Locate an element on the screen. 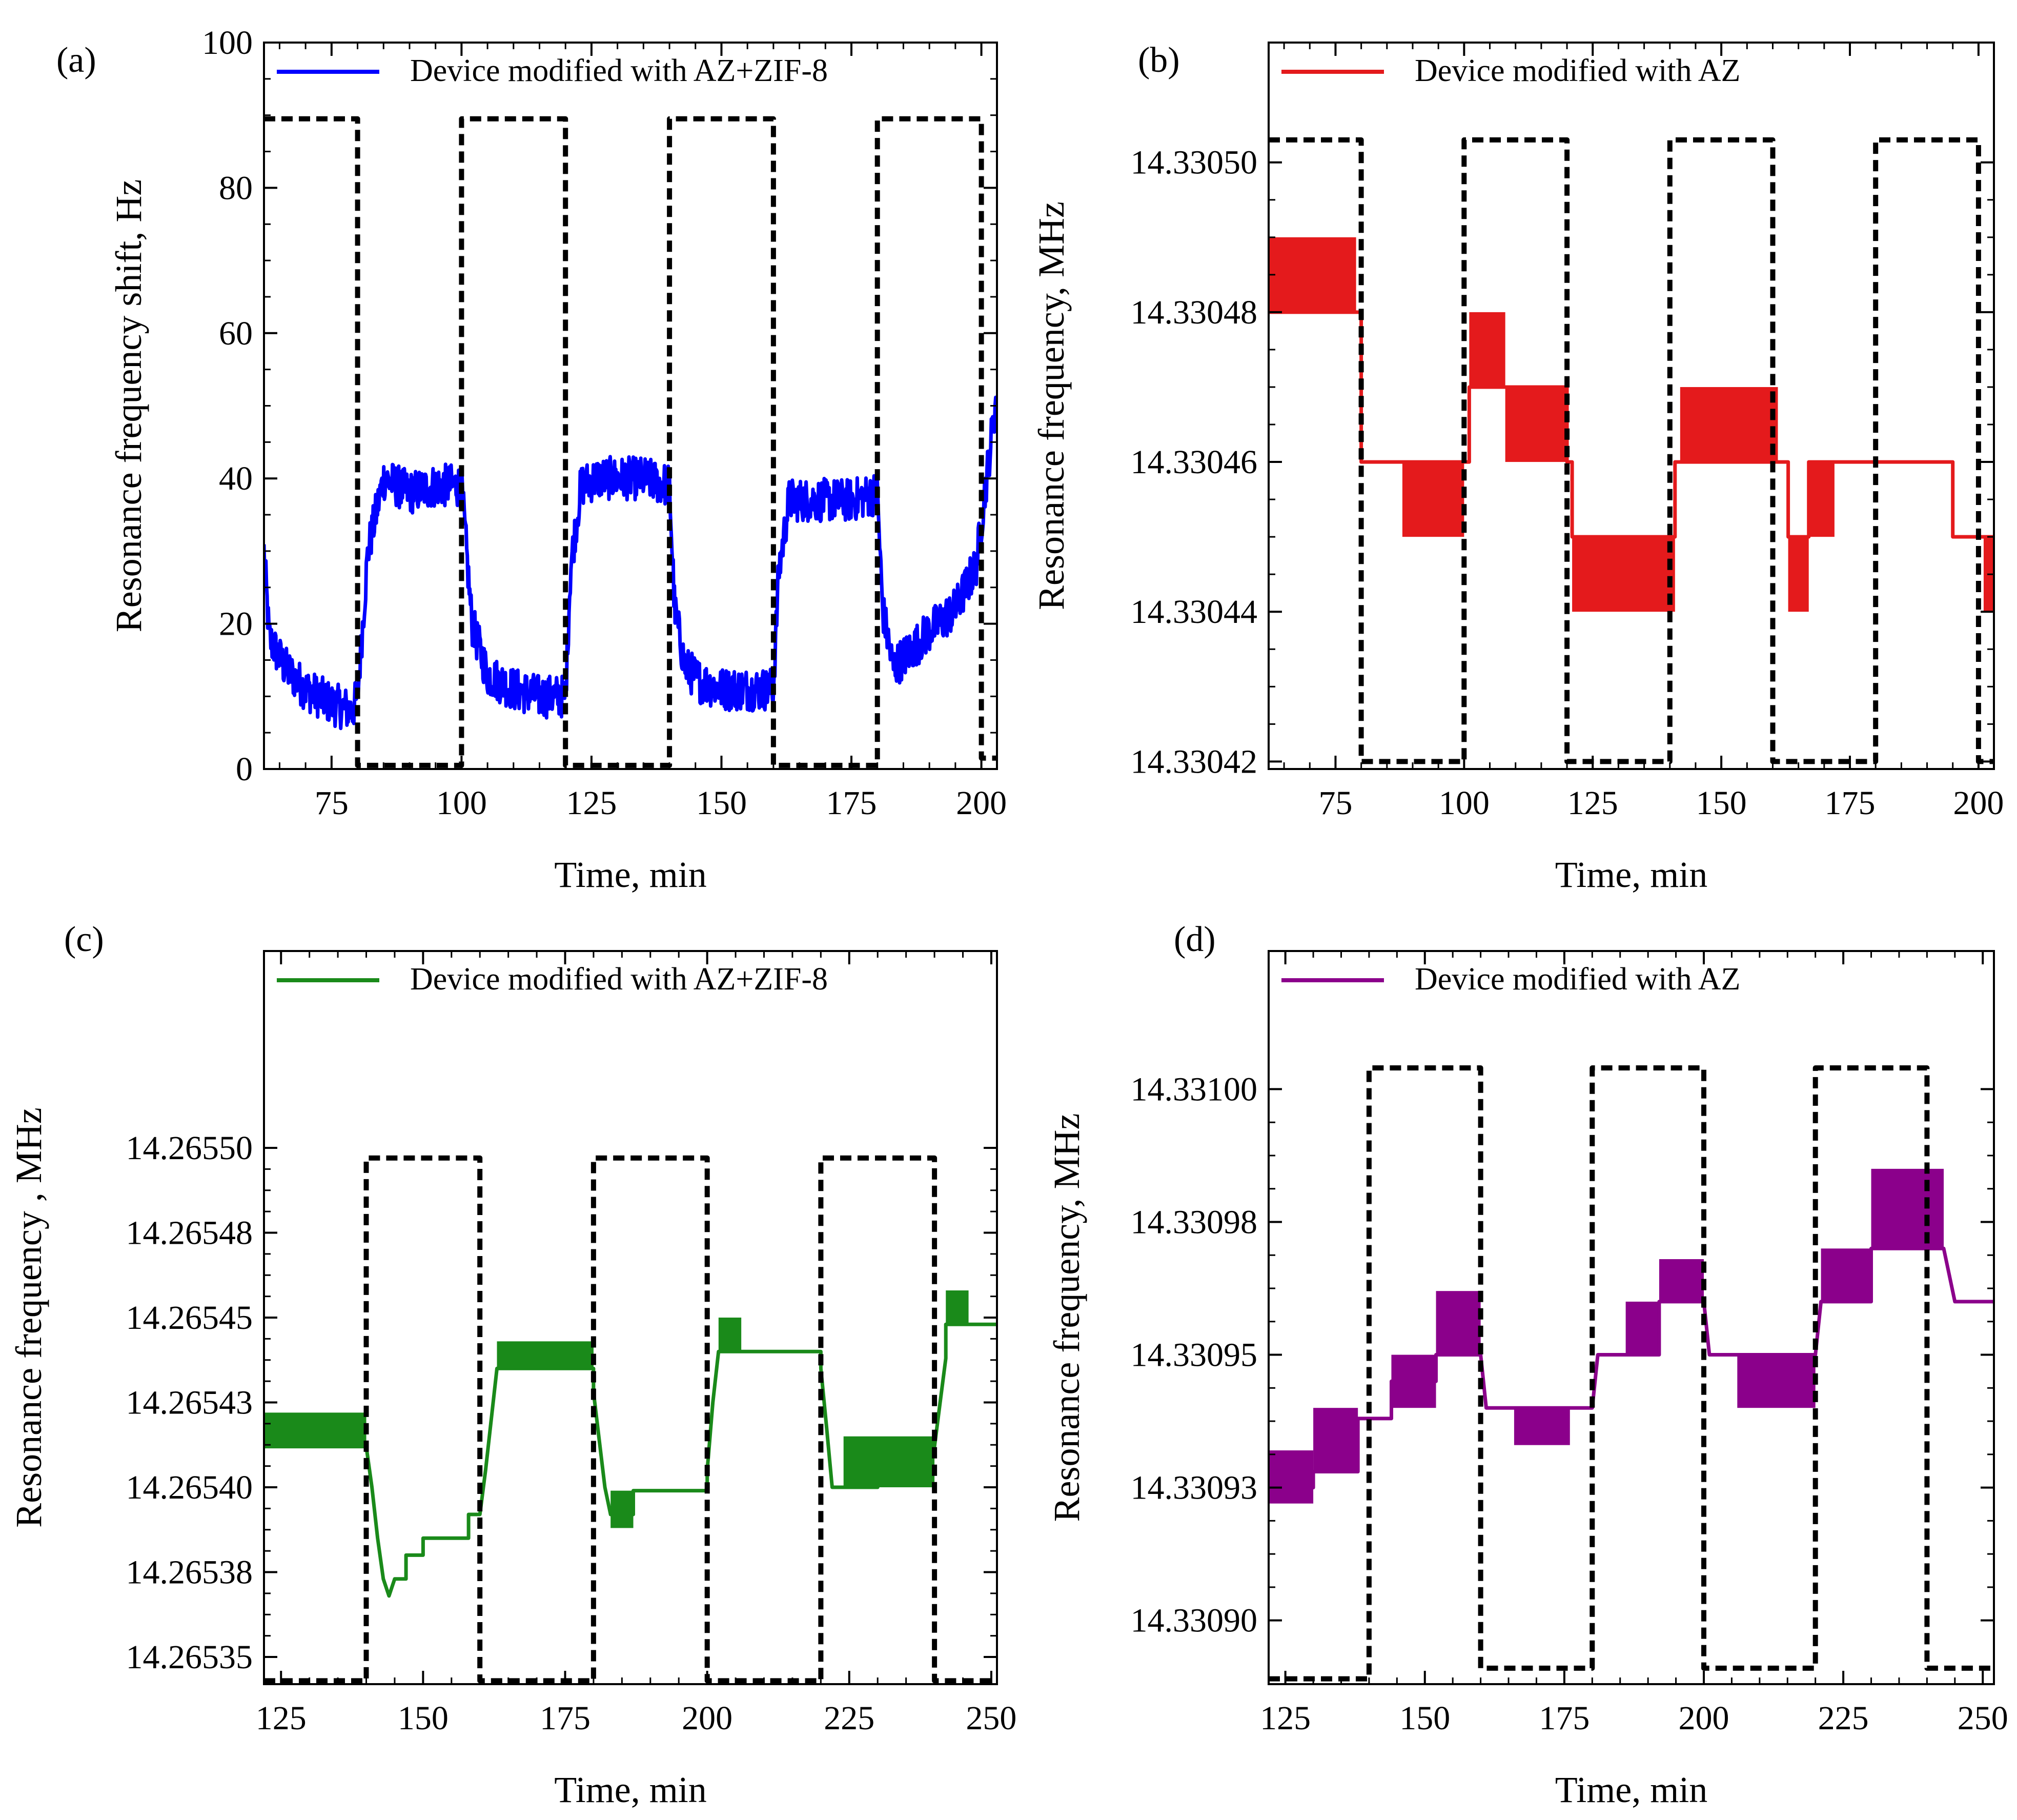  panel-c-x-tick-label: 150 is located at coordinates (423, 1718).